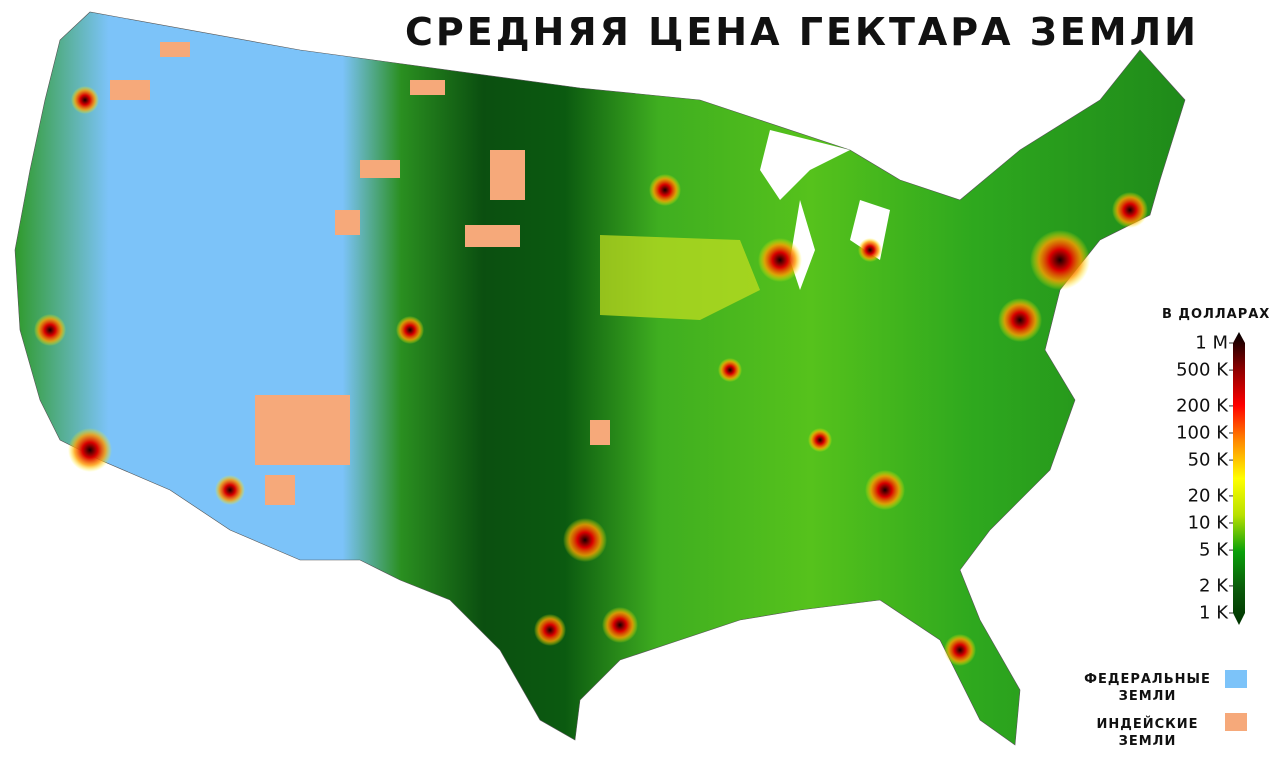 The image size is (1280, 758). What do you see at coordinates (1213, 586) in the screenshot?
I see `colorbar-tick-label: 2 K` at bounding box center [1213, 586].